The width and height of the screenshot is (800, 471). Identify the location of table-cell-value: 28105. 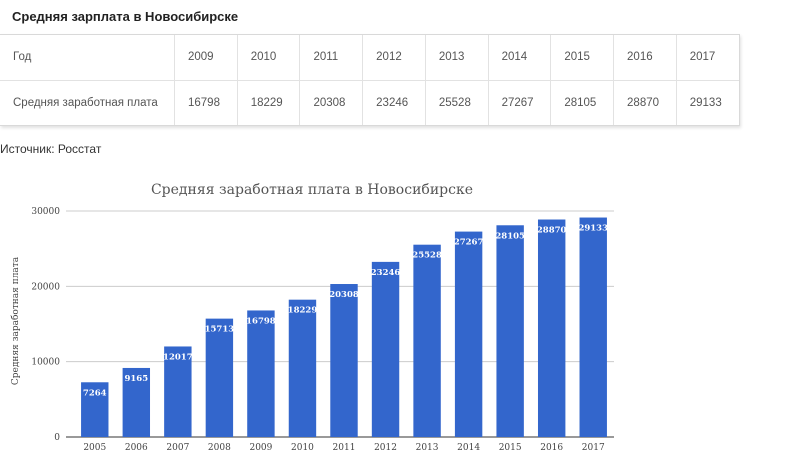
(582, 102).